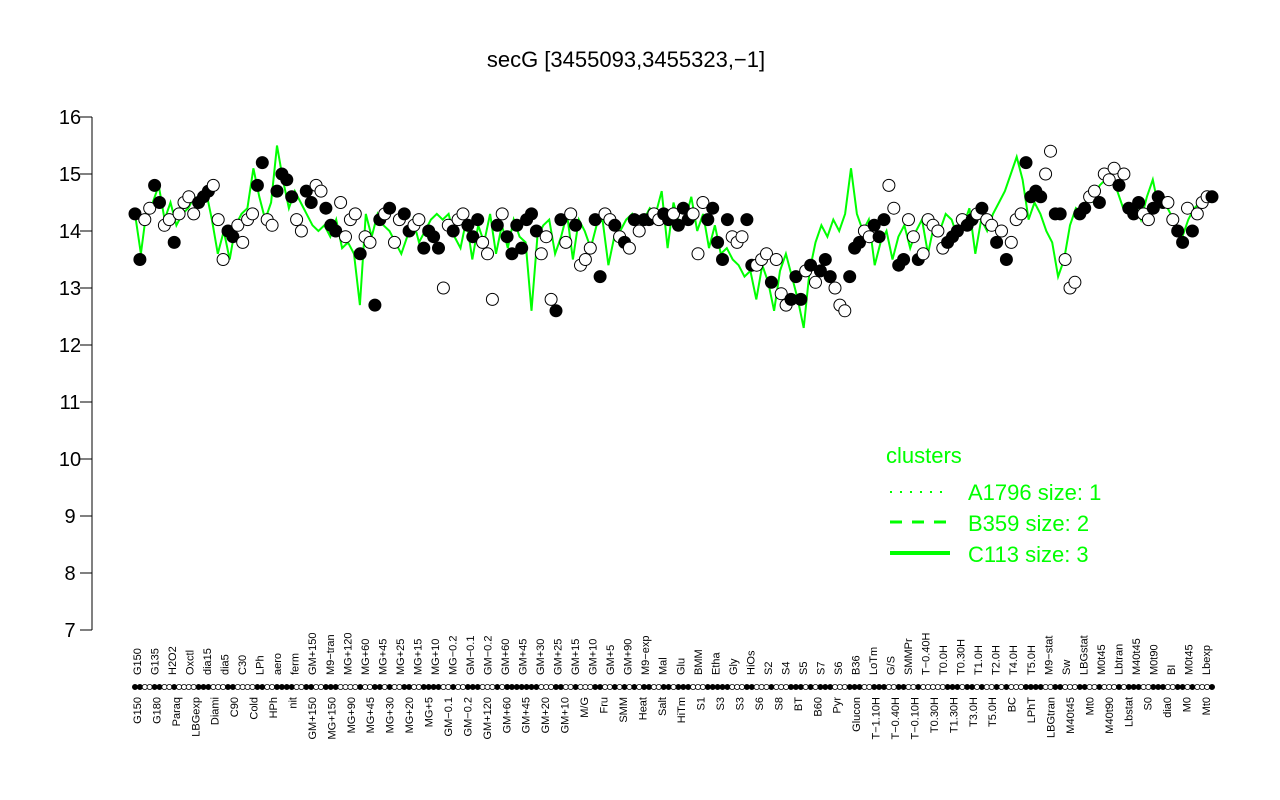  Describe the element at coordinates (877, 718) in the screenshot. I see `x-tick-label: T−1.10H` at that location.